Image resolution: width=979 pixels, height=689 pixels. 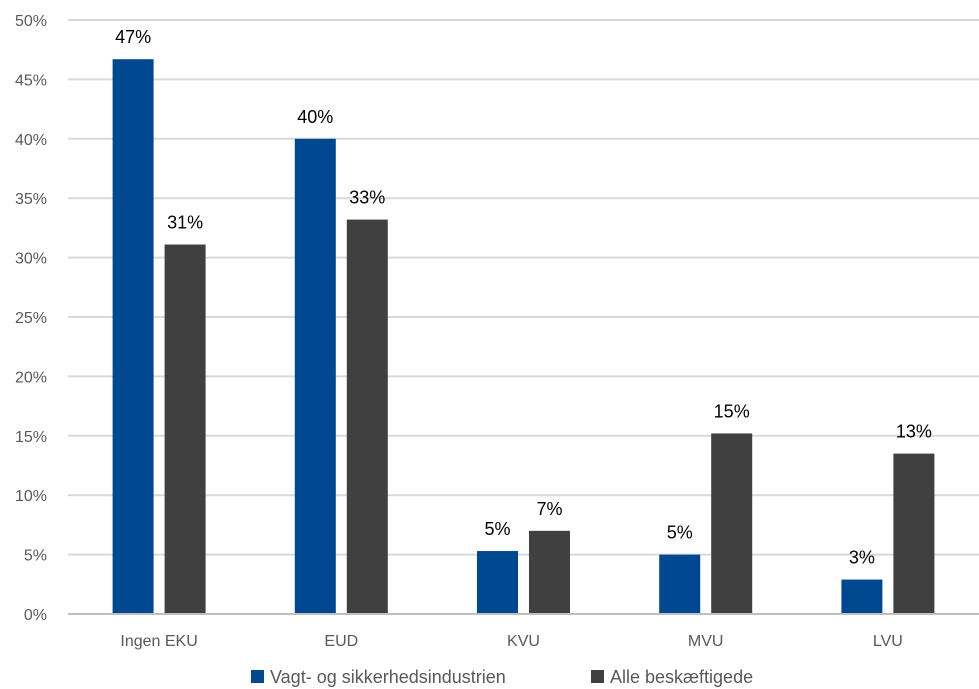 I want to click on bar-alle-mvu, so click(x=732, y=523).